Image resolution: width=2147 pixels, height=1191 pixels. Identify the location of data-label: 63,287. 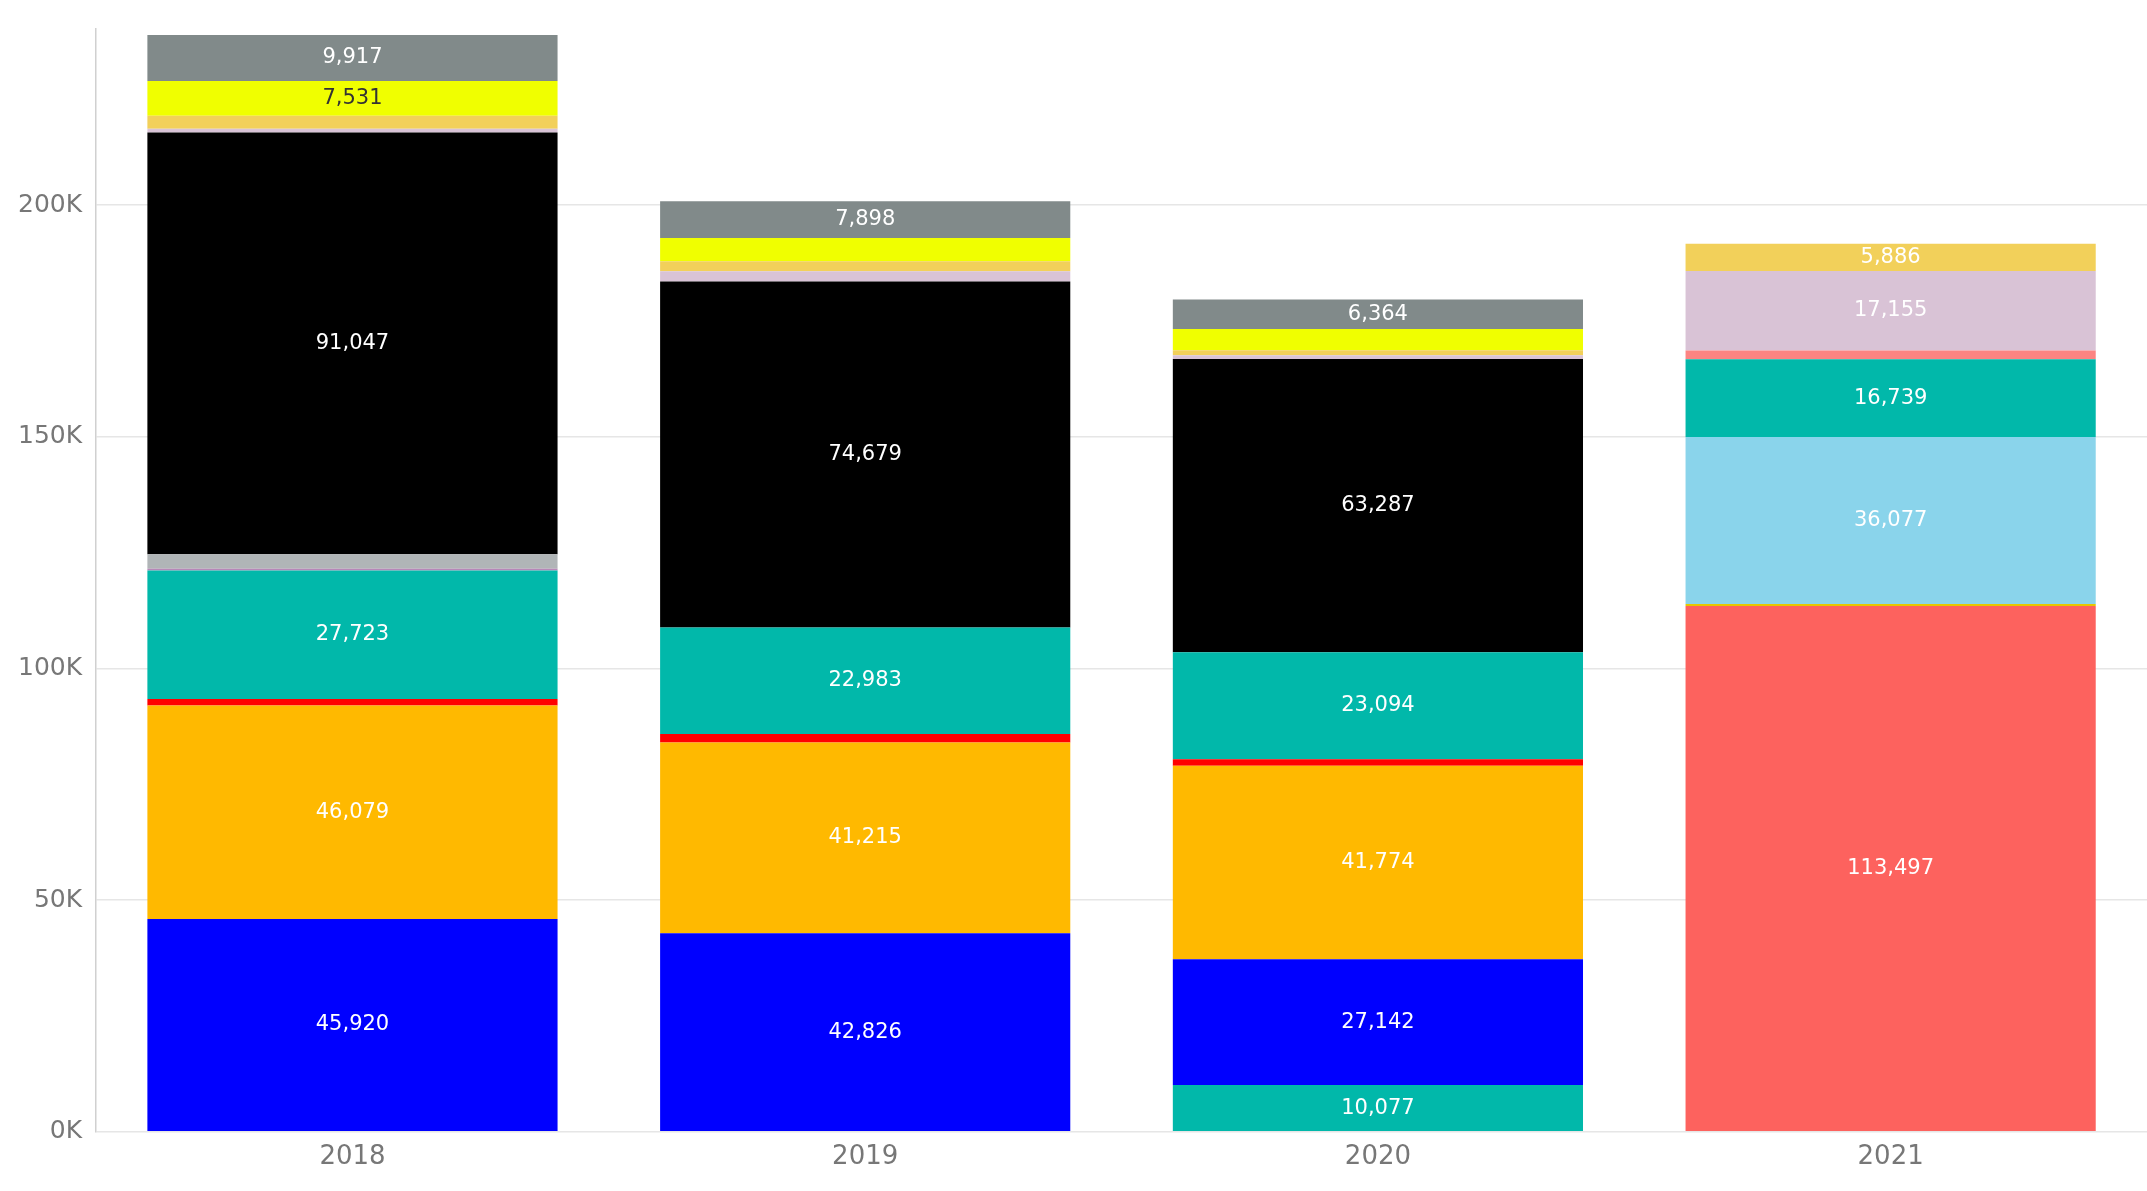
(1378, 504).